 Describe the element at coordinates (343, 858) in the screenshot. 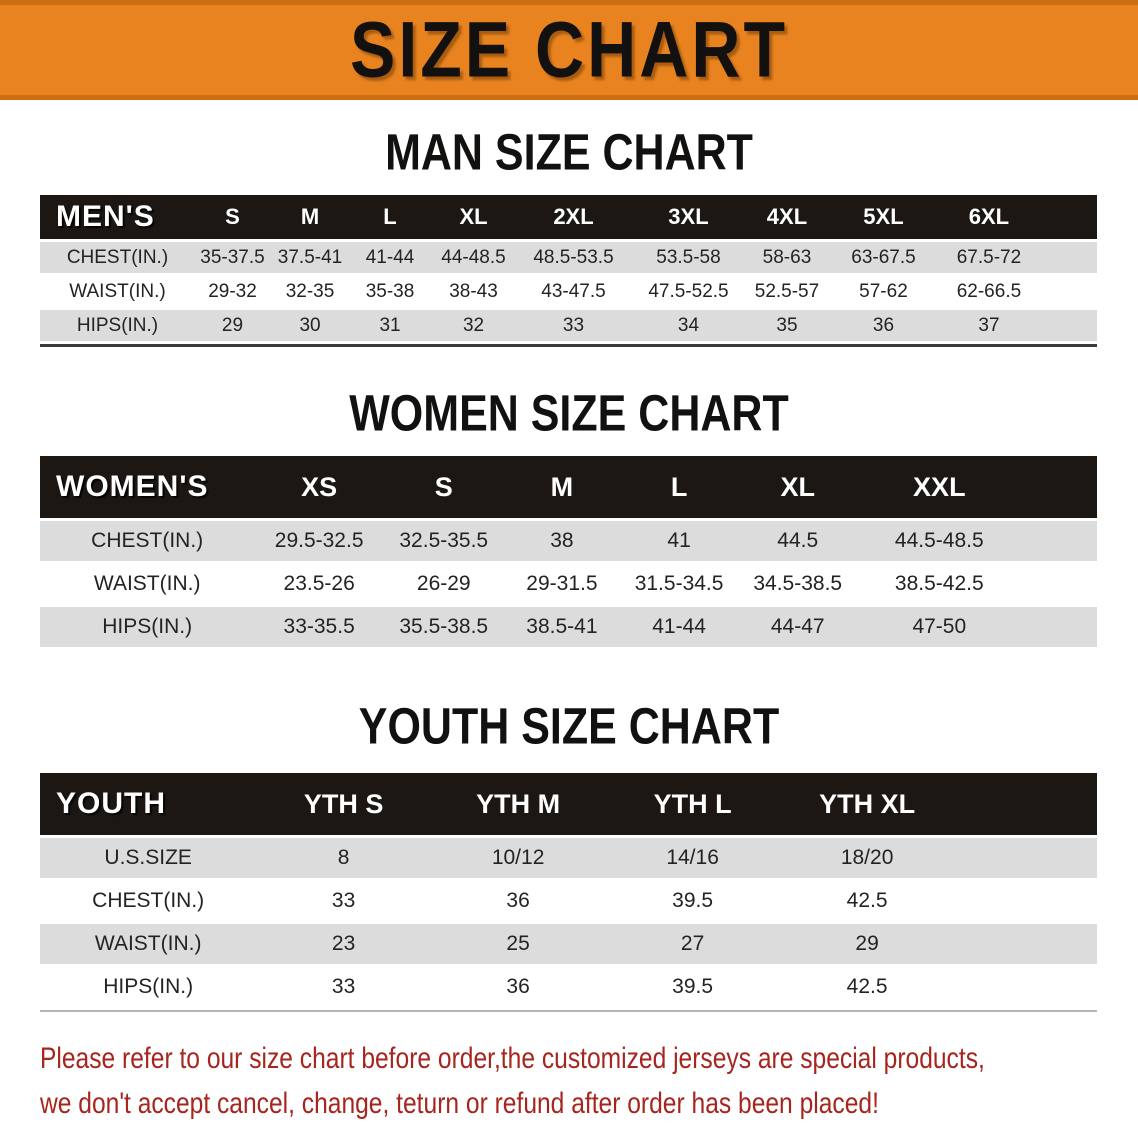

I see `size-value-cell: 8` at that location.